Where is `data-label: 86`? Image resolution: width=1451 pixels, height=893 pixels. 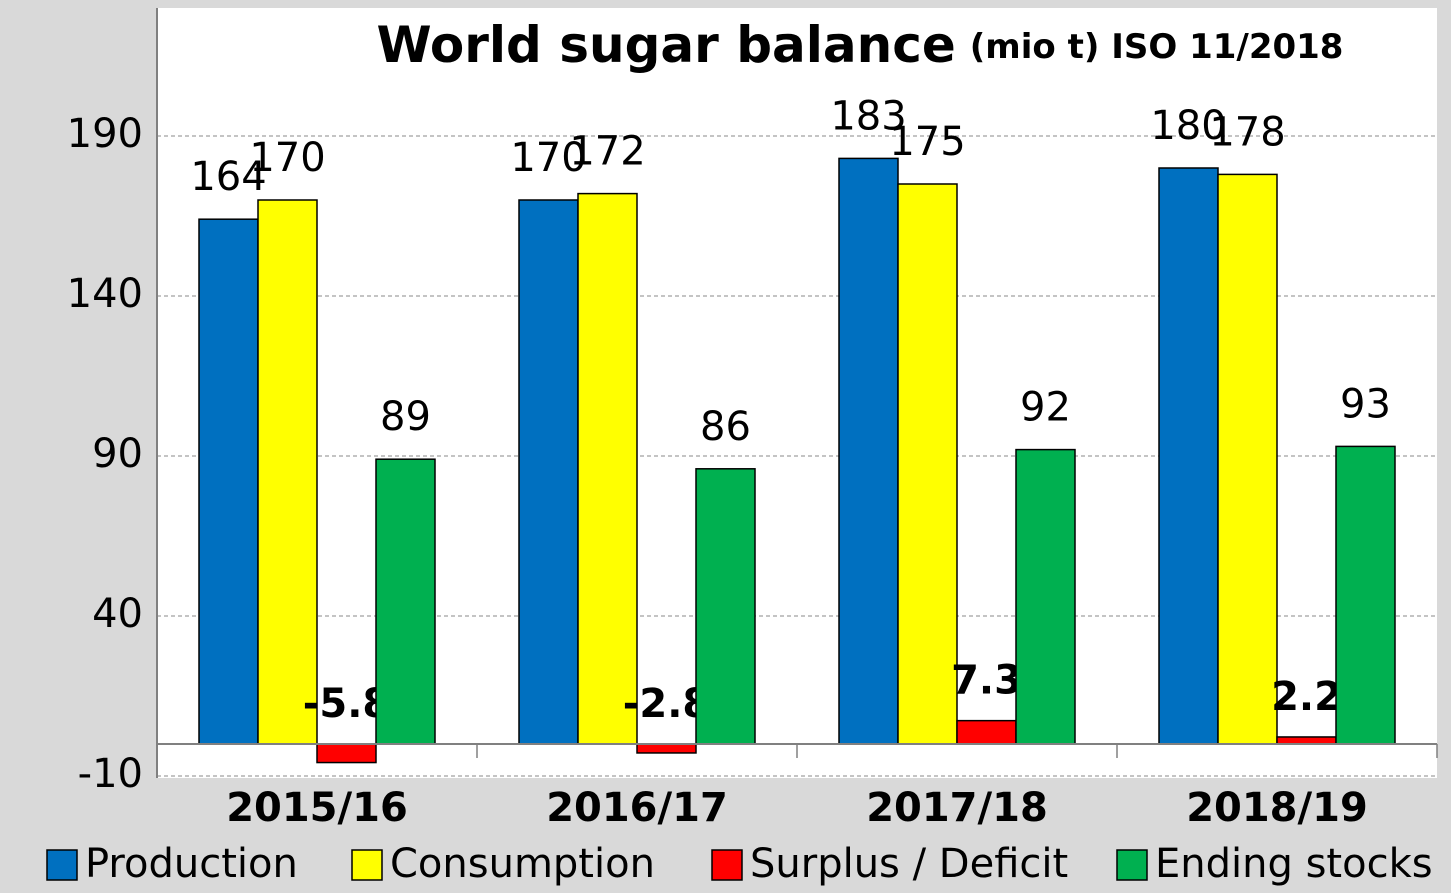
data-label: 86 is located at coordinates (725, 427).